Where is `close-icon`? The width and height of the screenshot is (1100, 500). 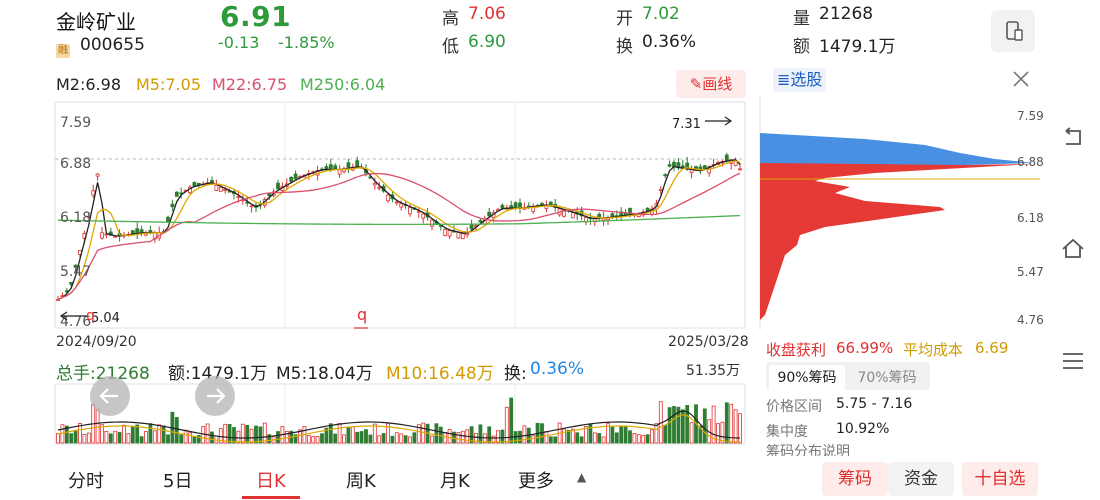
close-icon is located at coordinates (1021, 79).